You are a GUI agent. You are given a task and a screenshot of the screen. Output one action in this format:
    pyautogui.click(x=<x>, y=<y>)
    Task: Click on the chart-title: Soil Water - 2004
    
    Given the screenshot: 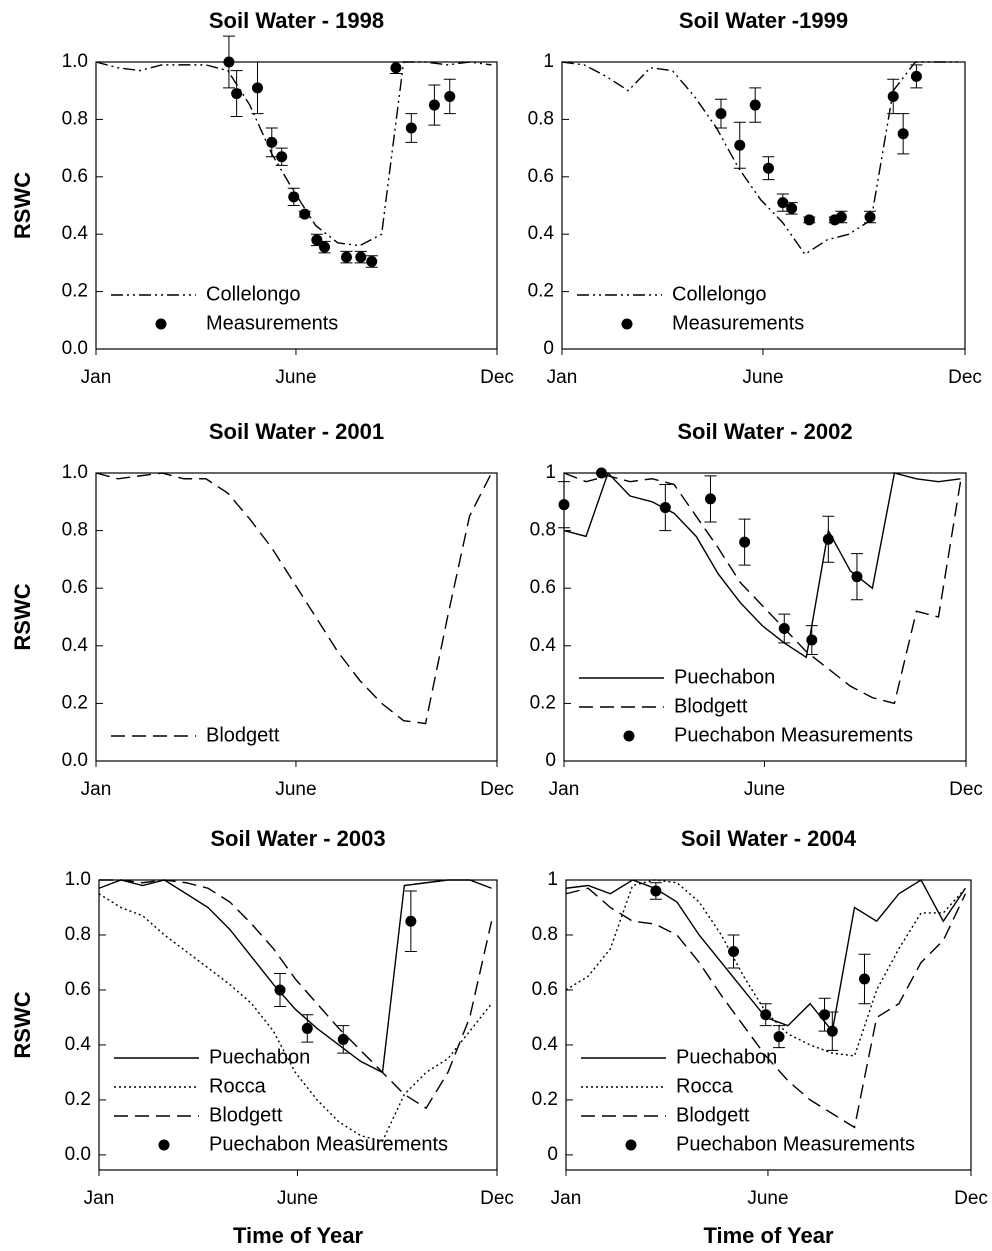 What is the action you would take?
    pyautogui.click(x=769, y=838)
    